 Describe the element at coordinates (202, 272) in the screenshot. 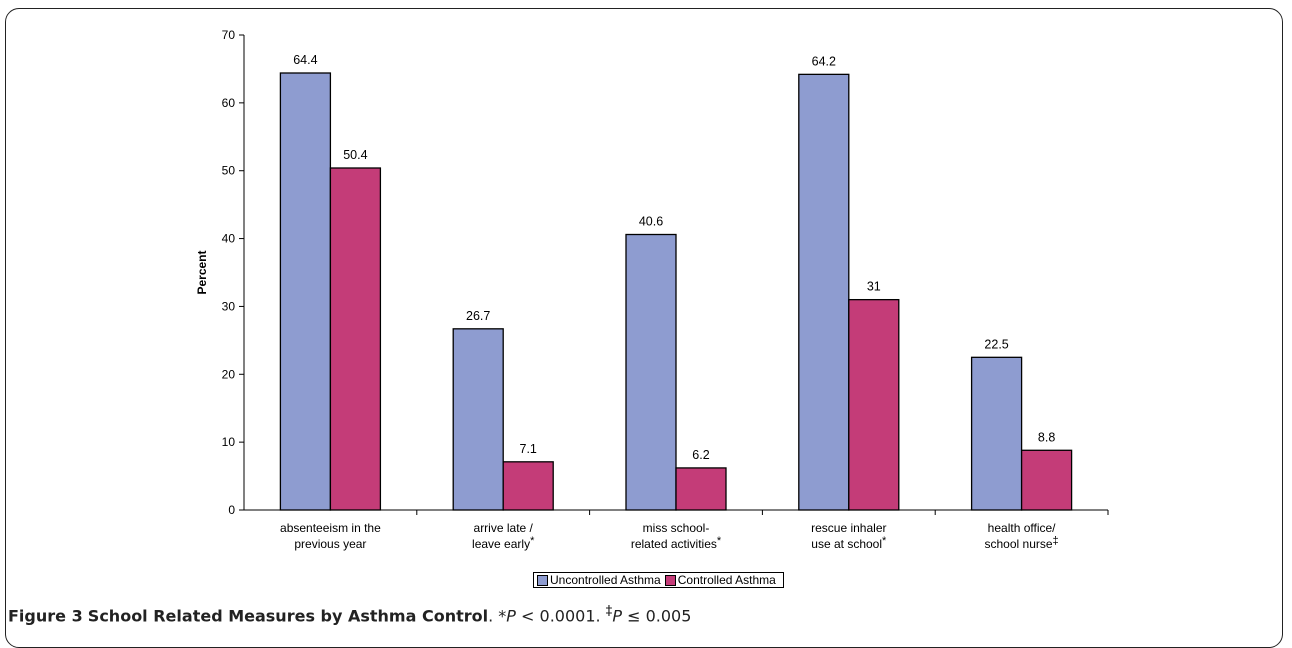

I see `y-axis-title: Percent` at that location.